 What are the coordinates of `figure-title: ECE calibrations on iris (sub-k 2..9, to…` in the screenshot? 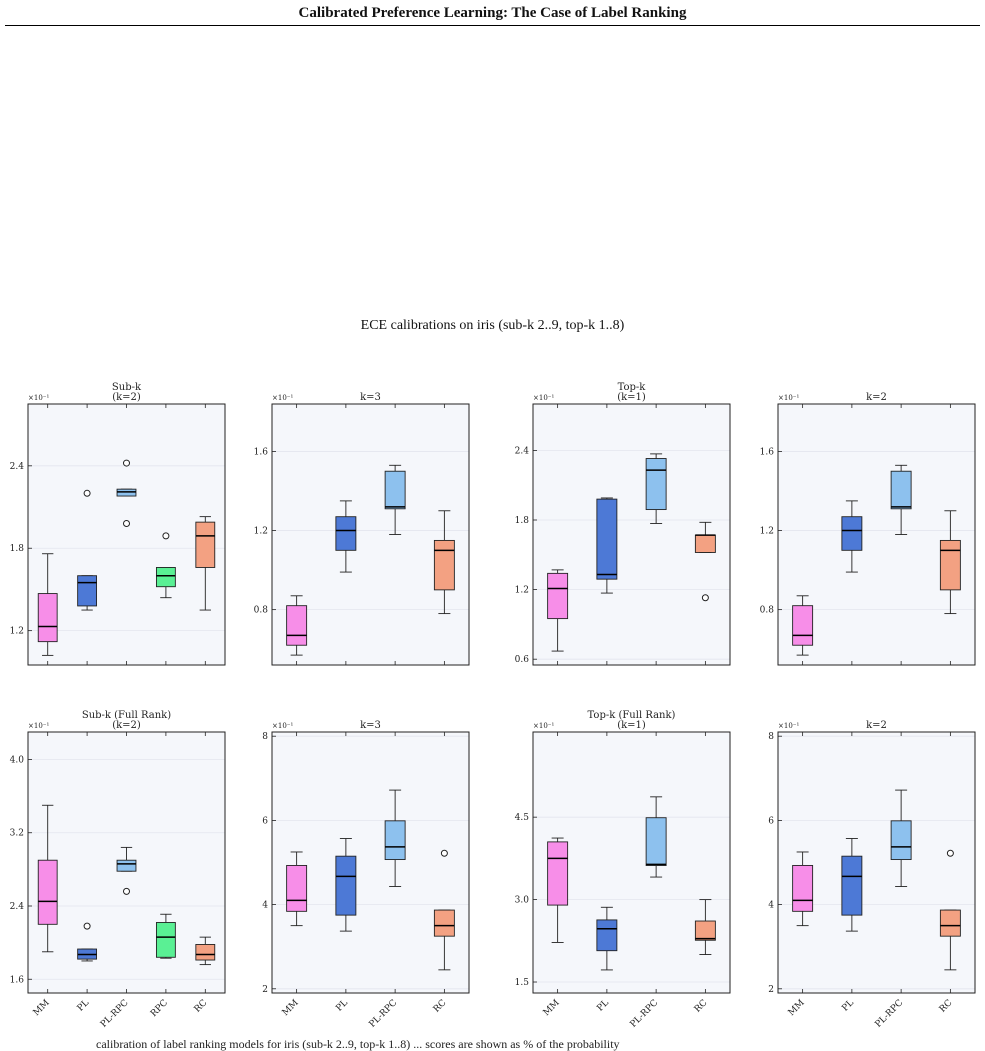 It's located at (492, 325).